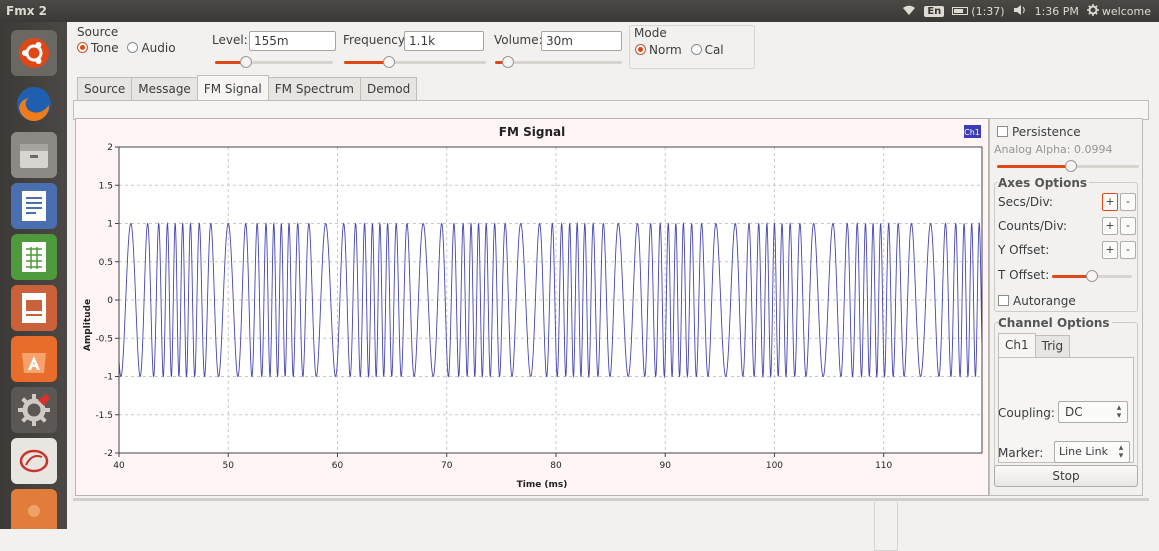 The image size is (1159, 551). What do you see at coordinates (98, 32) in the screenshot?
I see `source-label: Source` at bounding box center [98, 32].